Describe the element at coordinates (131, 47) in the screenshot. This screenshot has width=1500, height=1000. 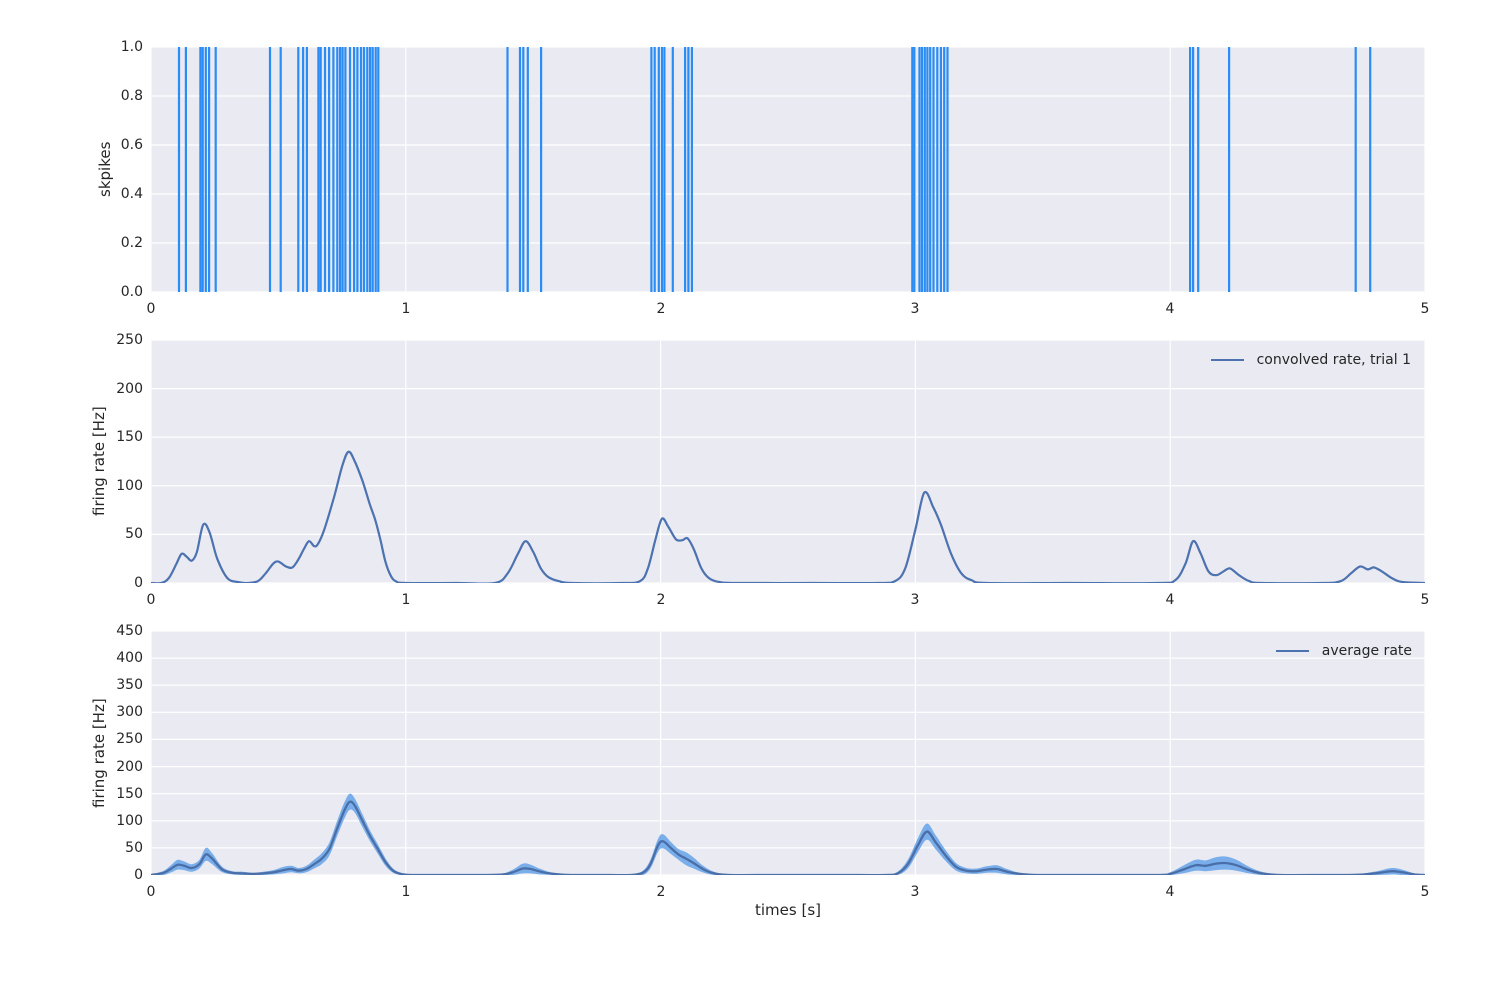
I see `y-tick-label: 1.0` at that location.